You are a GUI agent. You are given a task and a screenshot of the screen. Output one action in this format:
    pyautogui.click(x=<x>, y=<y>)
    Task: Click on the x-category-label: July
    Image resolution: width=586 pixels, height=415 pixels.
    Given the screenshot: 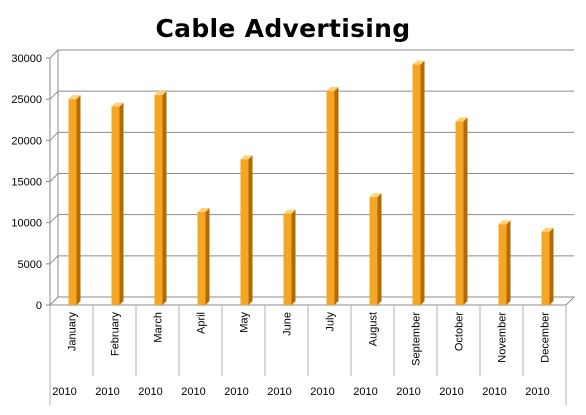 What is the action you would take?
    pyautogui.click(x=331, y=322)
    